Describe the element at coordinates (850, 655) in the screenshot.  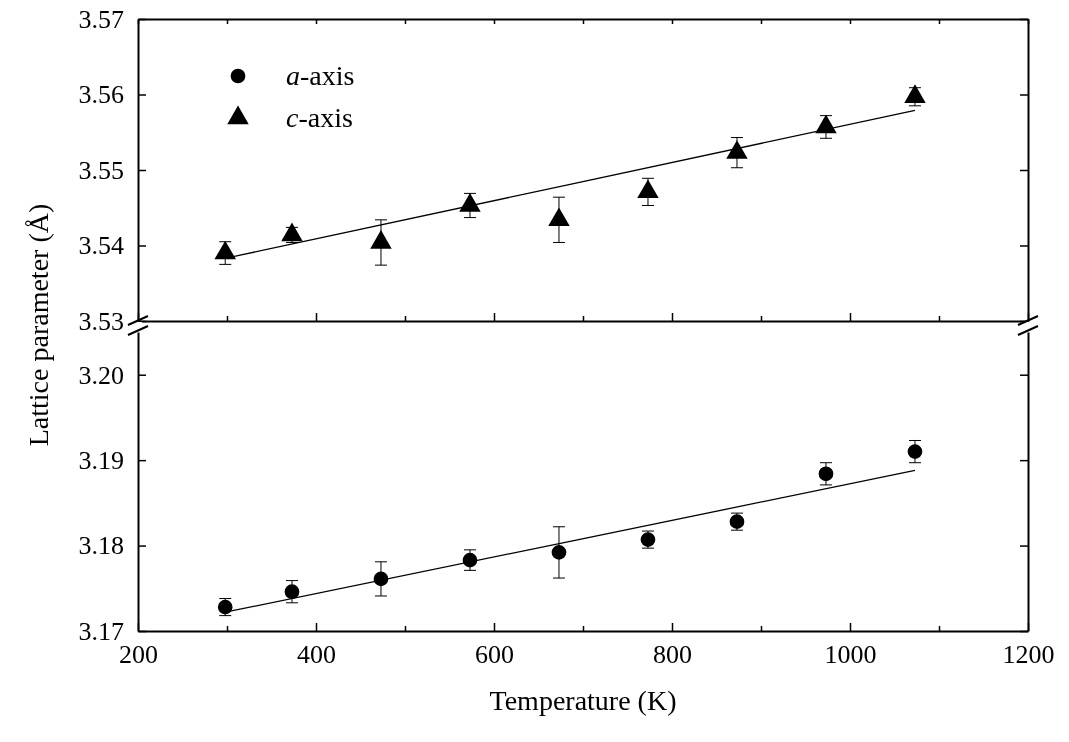
I see `x-tick-label: 1000` at that location.